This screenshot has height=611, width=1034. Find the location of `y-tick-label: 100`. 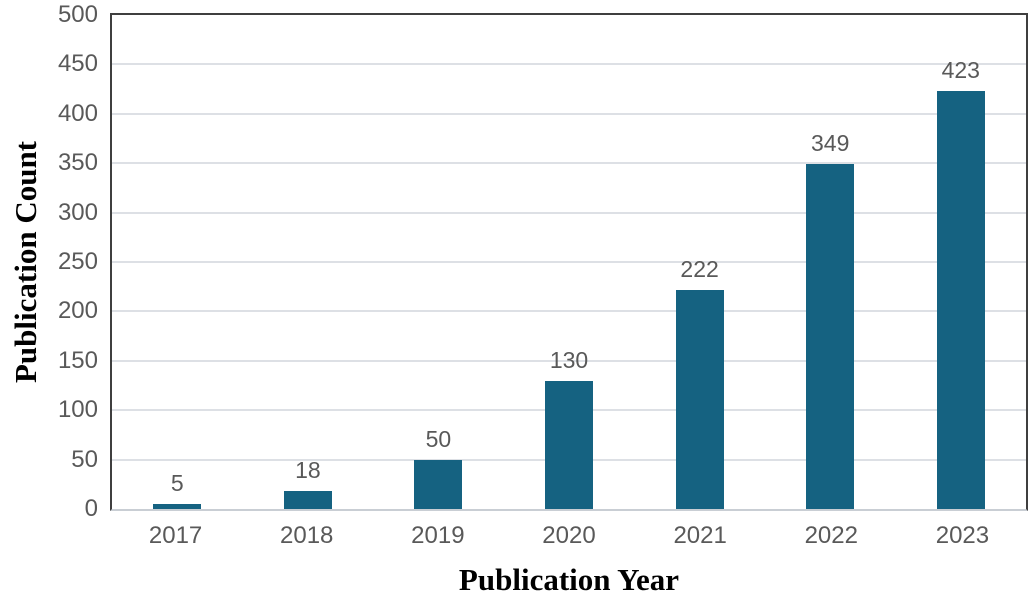

y-tick-label: 100 is located at coordinates (77, 410).